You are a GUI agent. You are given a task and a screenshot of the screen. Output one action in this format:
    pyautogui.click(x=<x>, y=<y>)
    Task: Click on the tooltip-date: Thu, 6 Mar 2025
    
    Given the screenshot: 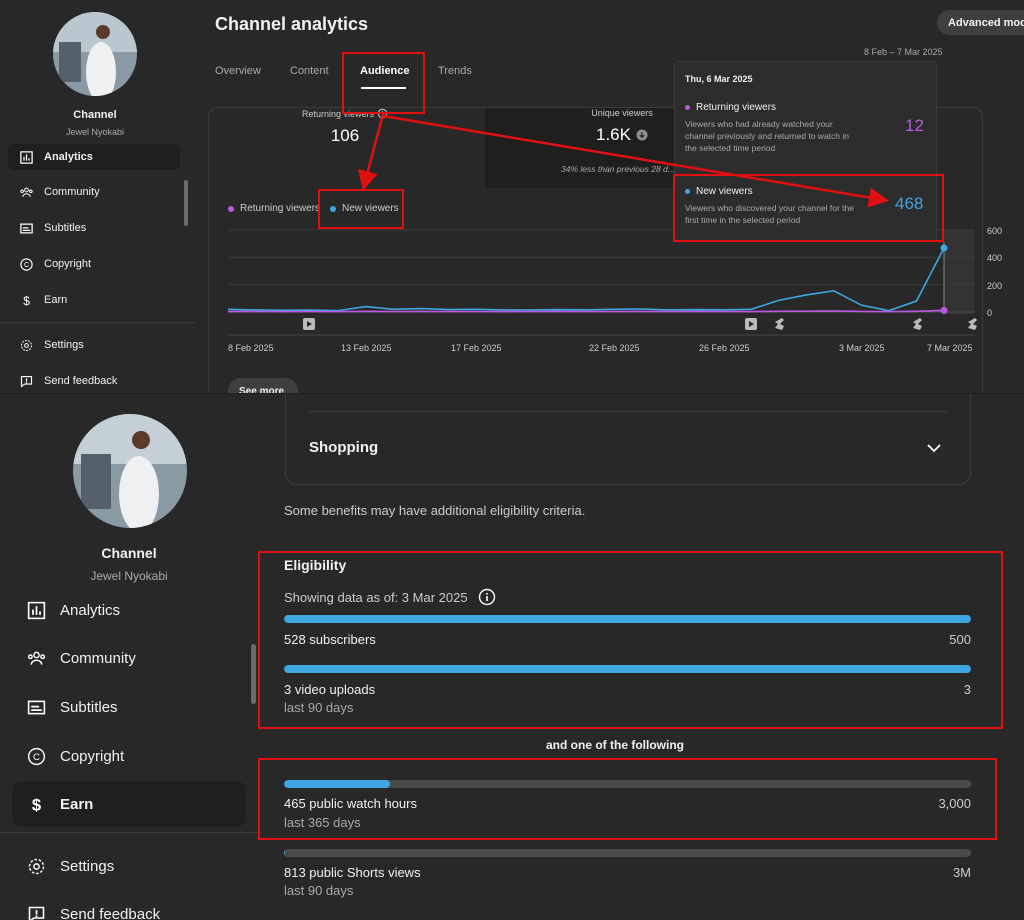 What is the action you would take?
    pyautogui.click(x=719, y=79)
    